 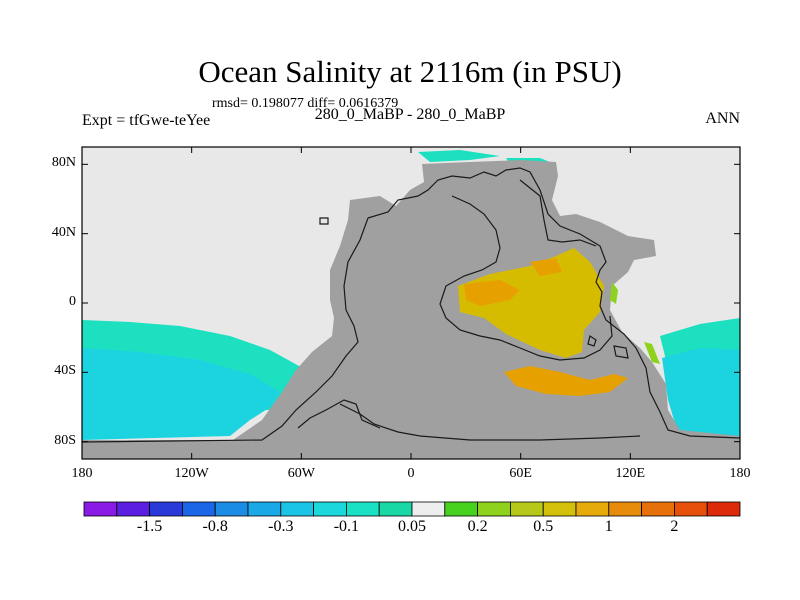 I want to click on colorbar-label: 0.05, so click(x=412, y=526).